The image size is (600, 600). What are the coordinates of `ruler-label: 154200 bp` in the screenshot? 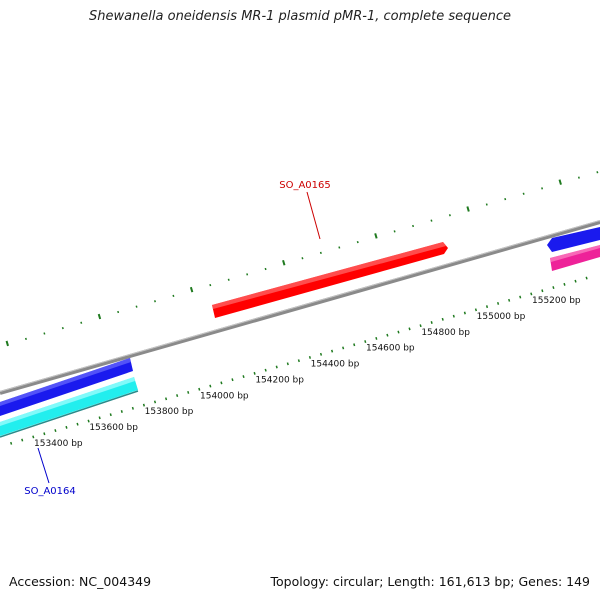 It's located at (279, 380).